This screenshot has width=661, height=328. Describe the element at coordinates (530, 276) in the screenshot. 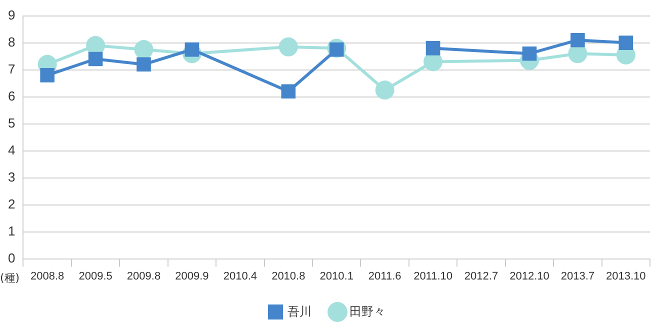

I see `x-tick-label: 2012.10` at that location.